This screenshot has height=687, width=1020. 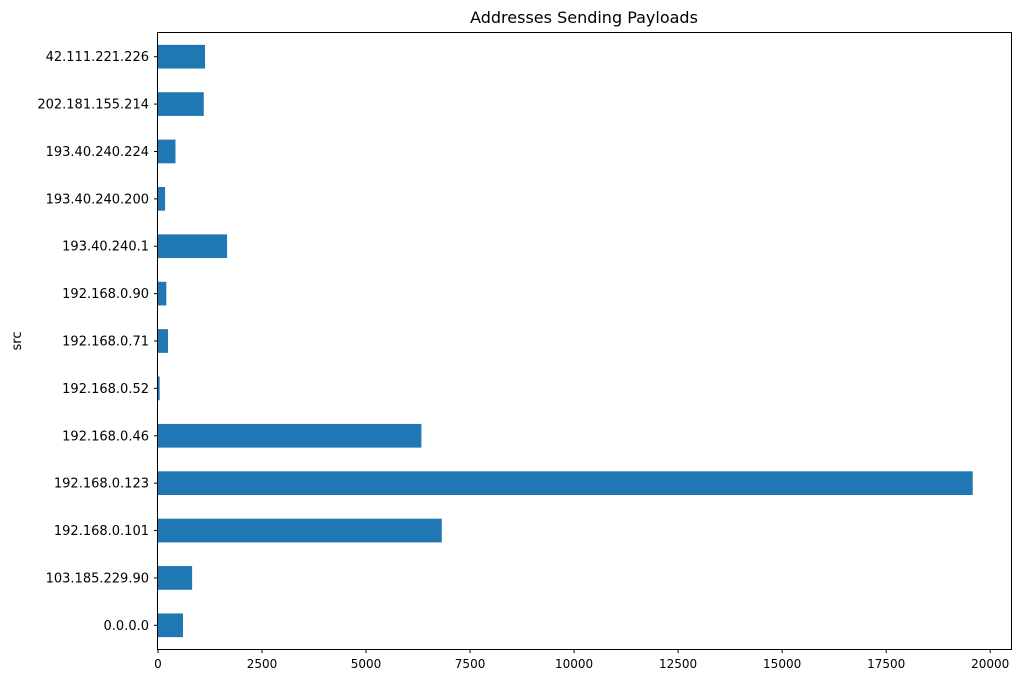 What do you see at coordinates (574, 664) in the screenshot?
I see `x-tick-label: 10000` at bounding box center [574, 664].